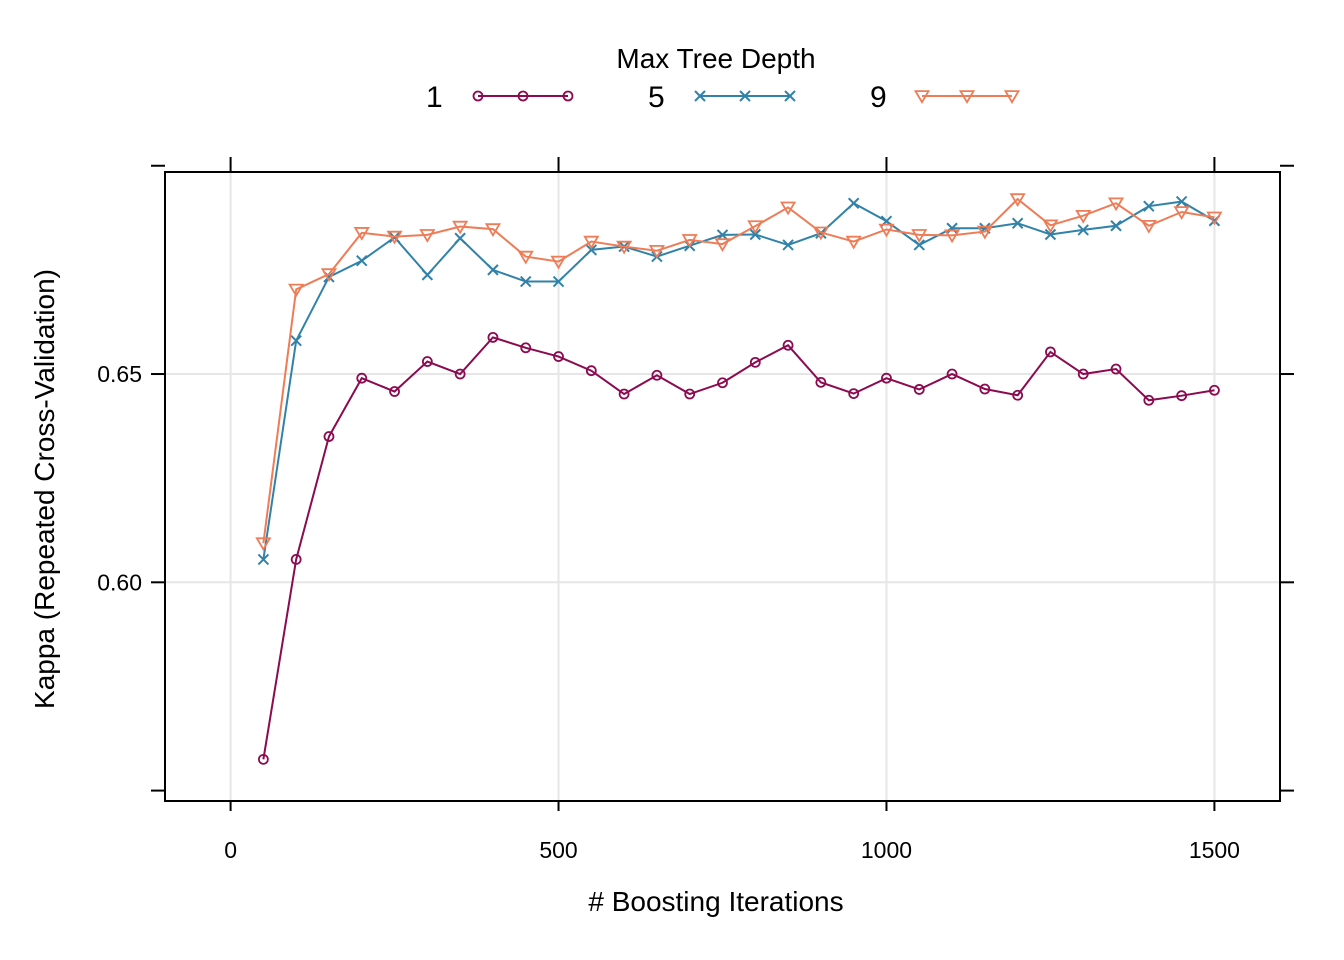 Image resolution: width=1344 pixels, height=960 pixels. I want to click on legend-entry-5: 5, so click(722, 97).